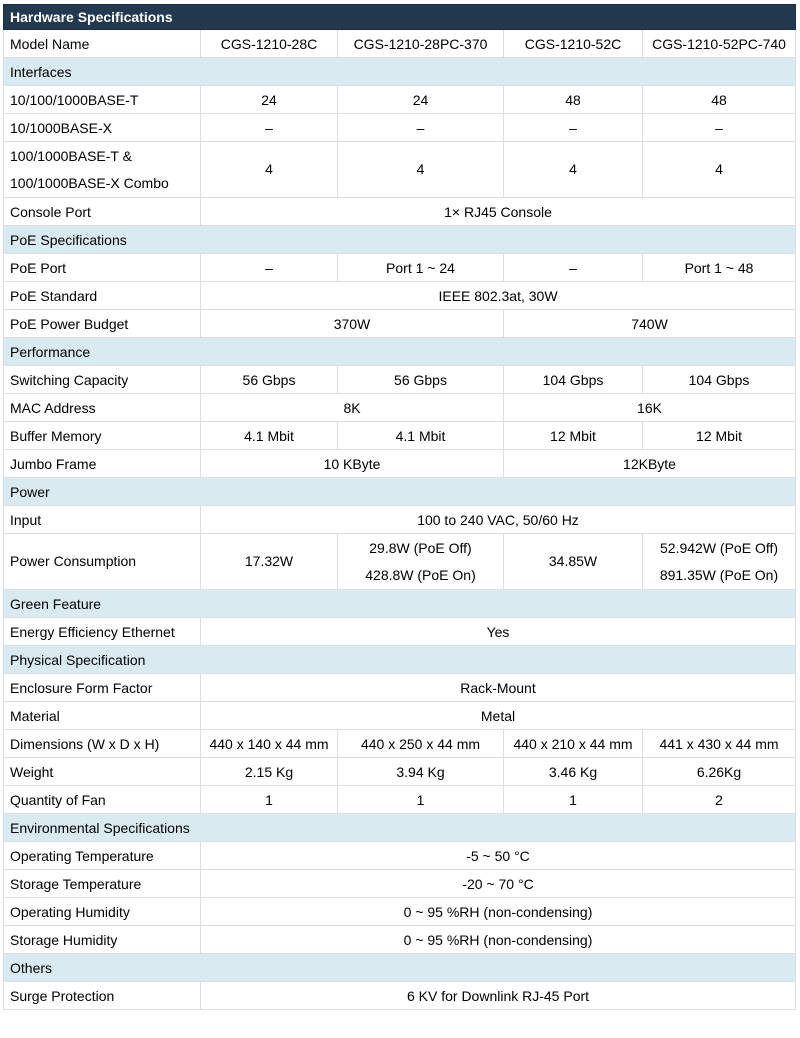  I want to click on section-title: Power, so click(399, 491).